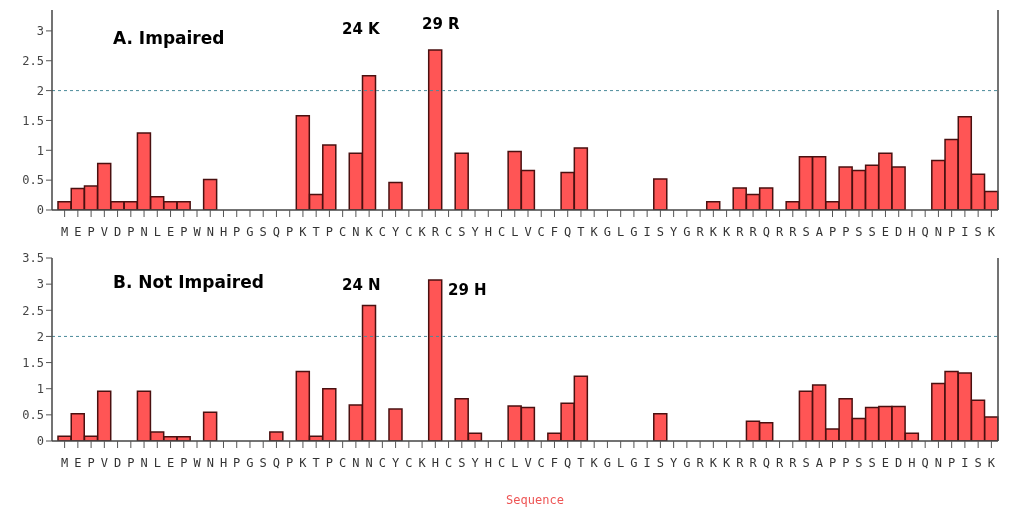 This screenshot has width=1010, height=511. I want to click on y-tick-label: 0.5, so click(33, 415).